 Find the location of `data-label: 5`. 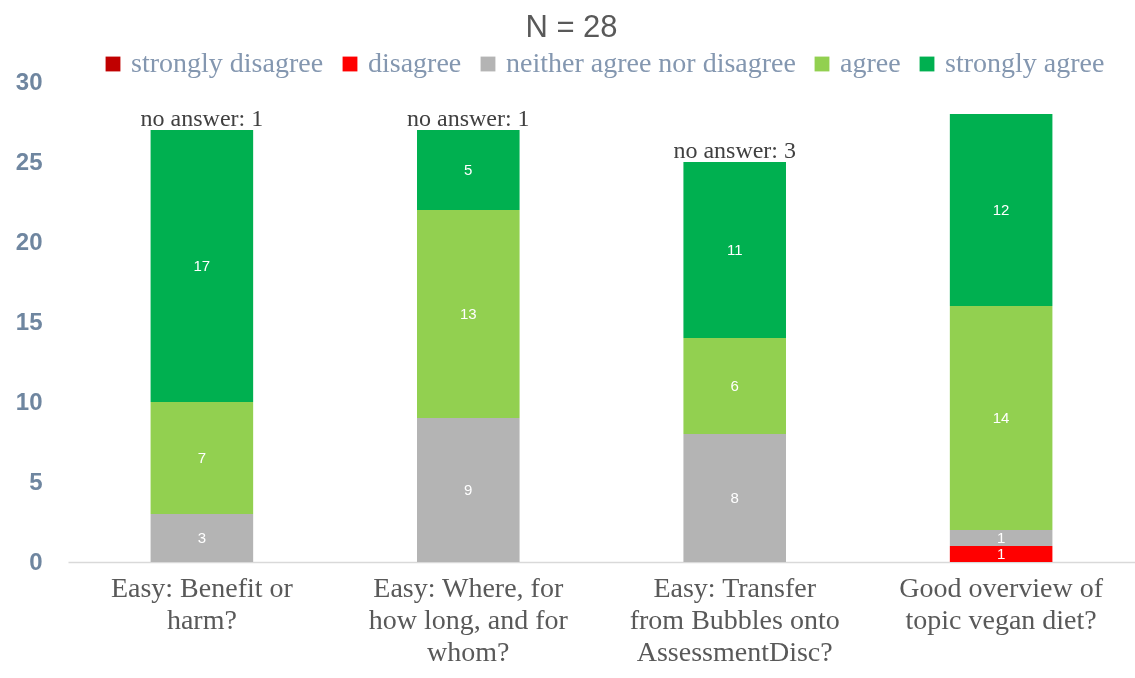

data-label: 5 is located at coordinates (468, 169).